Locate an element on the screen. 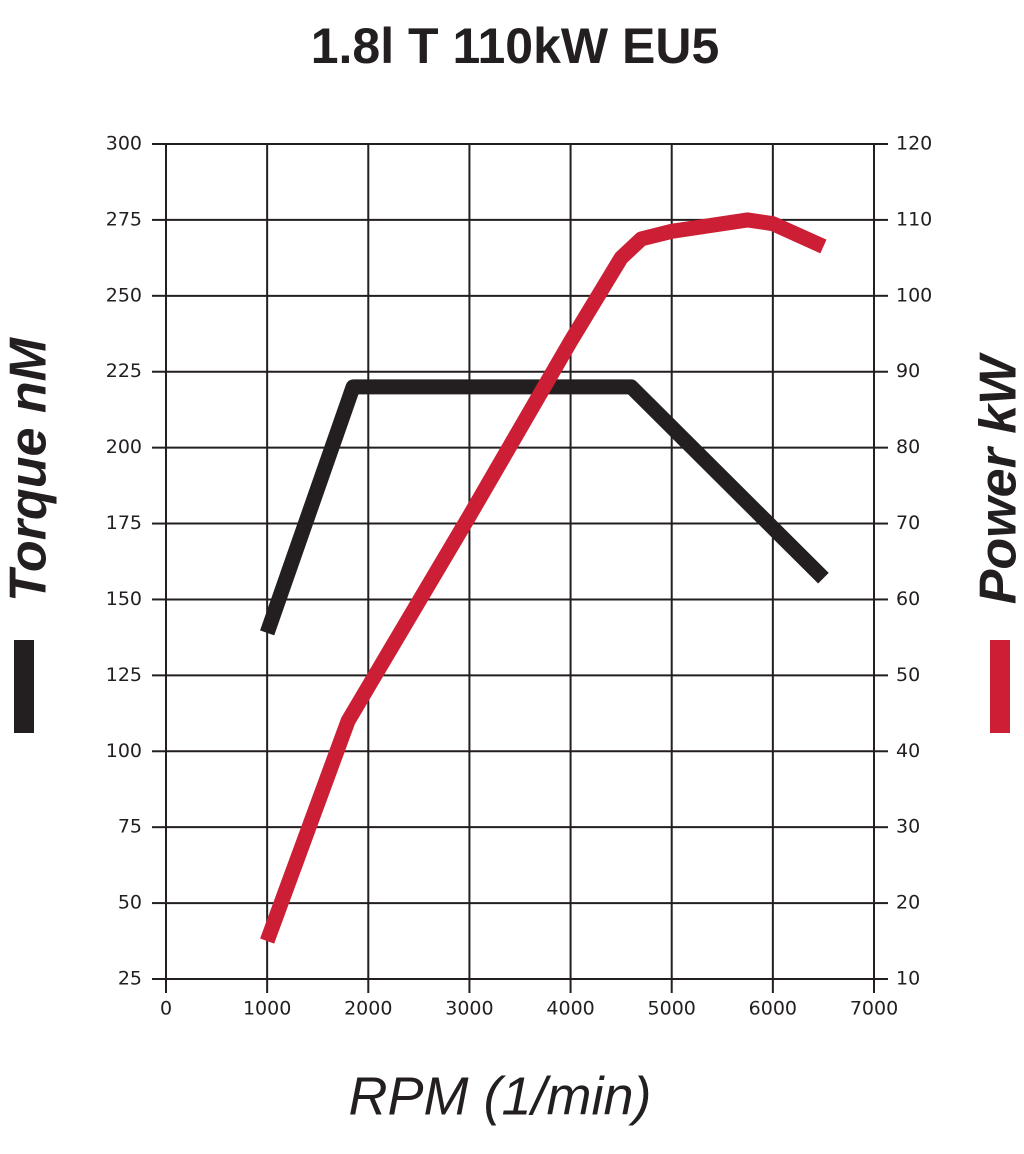 The height and width of the screenshot is (1154, 1024). y2-tick-label: 50 is located at coordinates (908, 675).